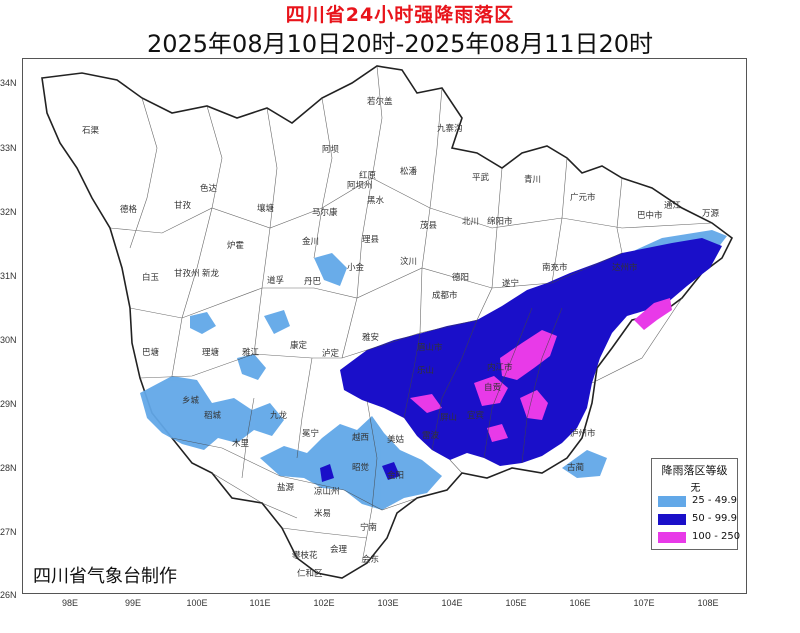  I want to click on place-label: 茂县, so click(429, 225).